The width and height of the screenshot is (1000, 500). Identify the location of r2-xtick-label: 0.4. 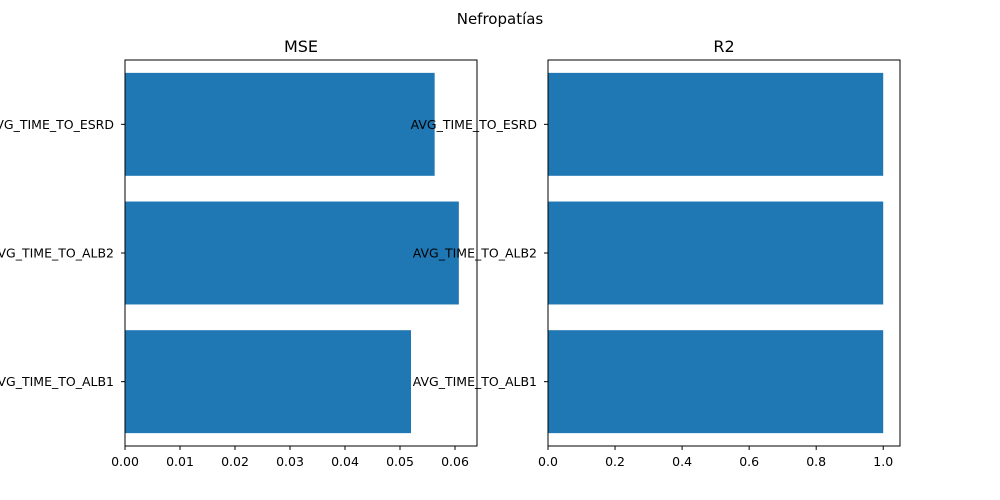
(682, 461).